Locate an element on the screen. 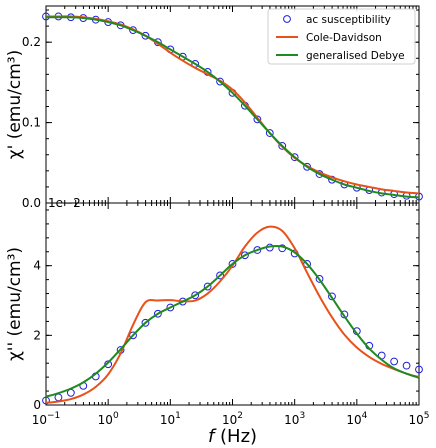 This screenshot has width=436, height=448. x-tick-label: 10⁻¹ is located at coordinates (46, 419).